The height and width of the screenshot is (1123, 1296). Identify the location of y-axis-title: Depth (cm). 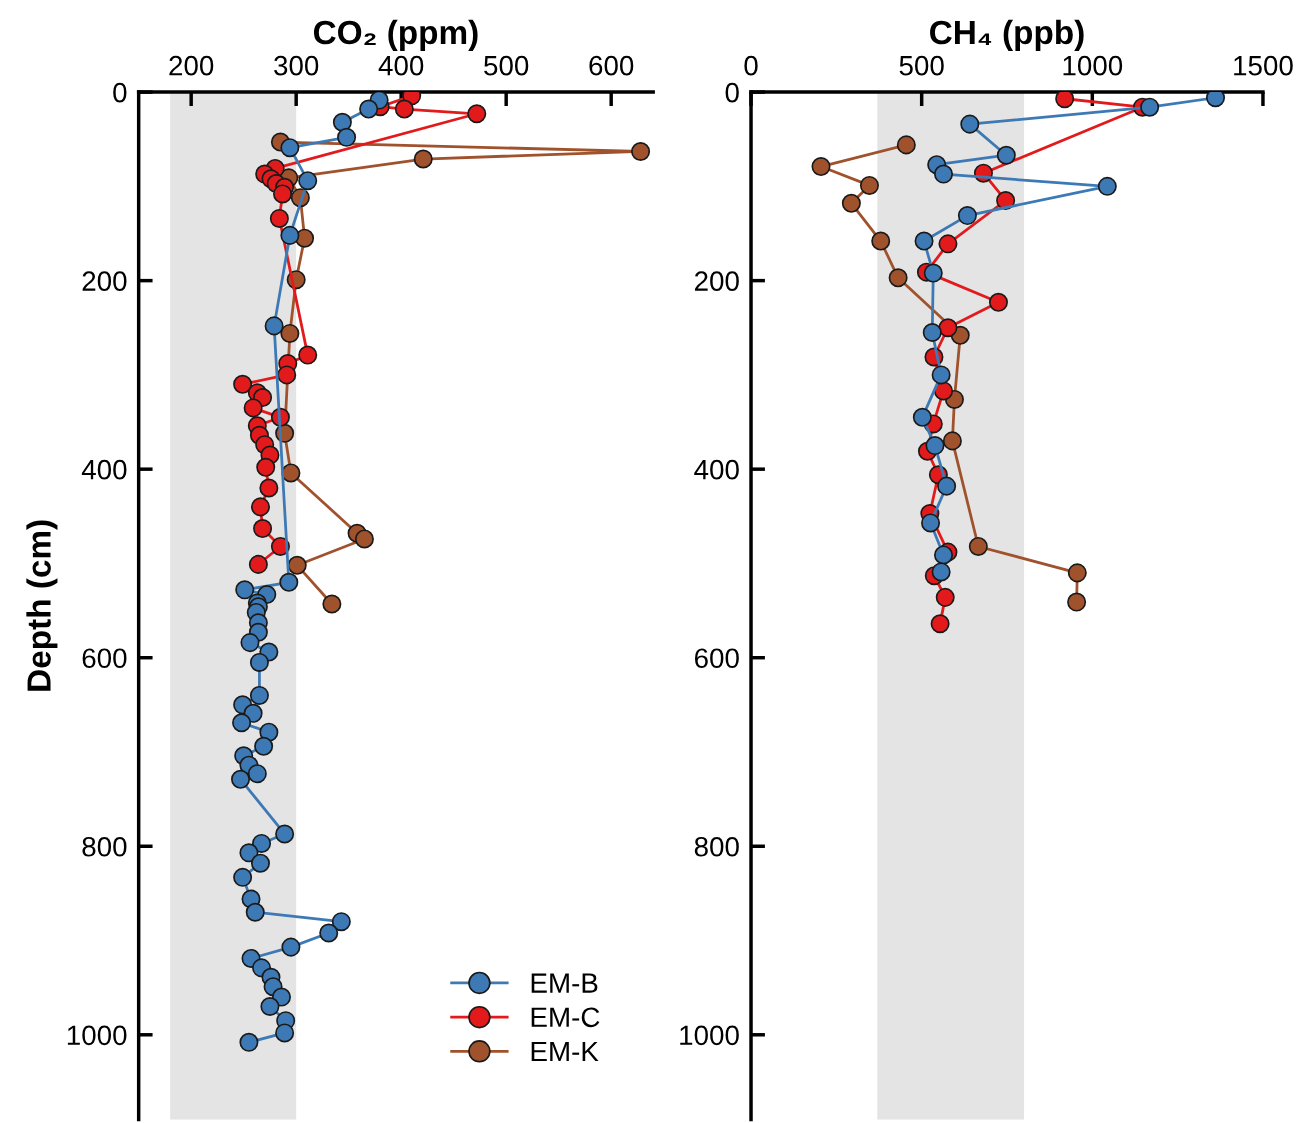
(42, 605).